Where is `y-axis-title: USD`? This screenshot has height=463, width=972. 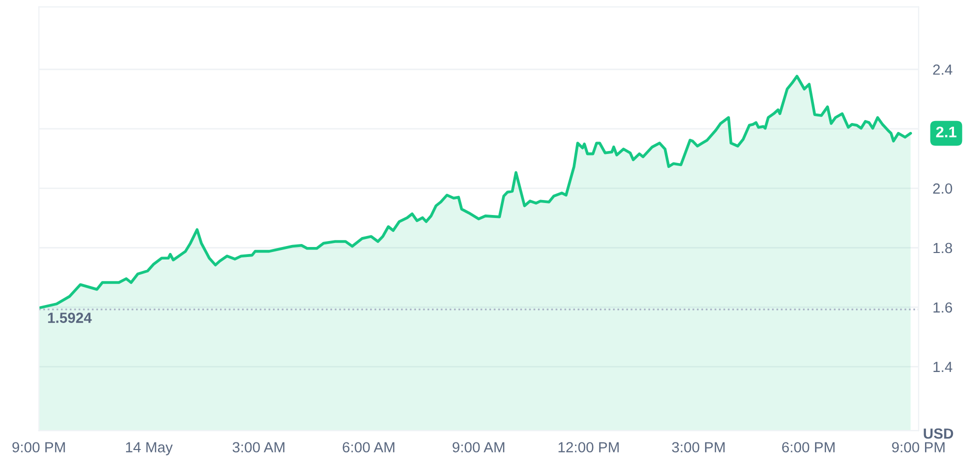 y-axis-title: USD is located at coordinates (939, 433).